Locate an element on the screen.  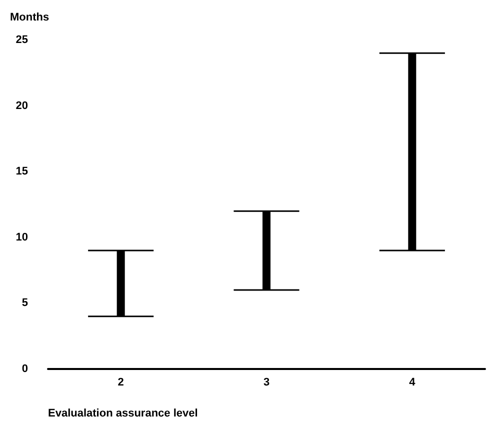
y-axis-title: Months is located at coordinates (30, 18).